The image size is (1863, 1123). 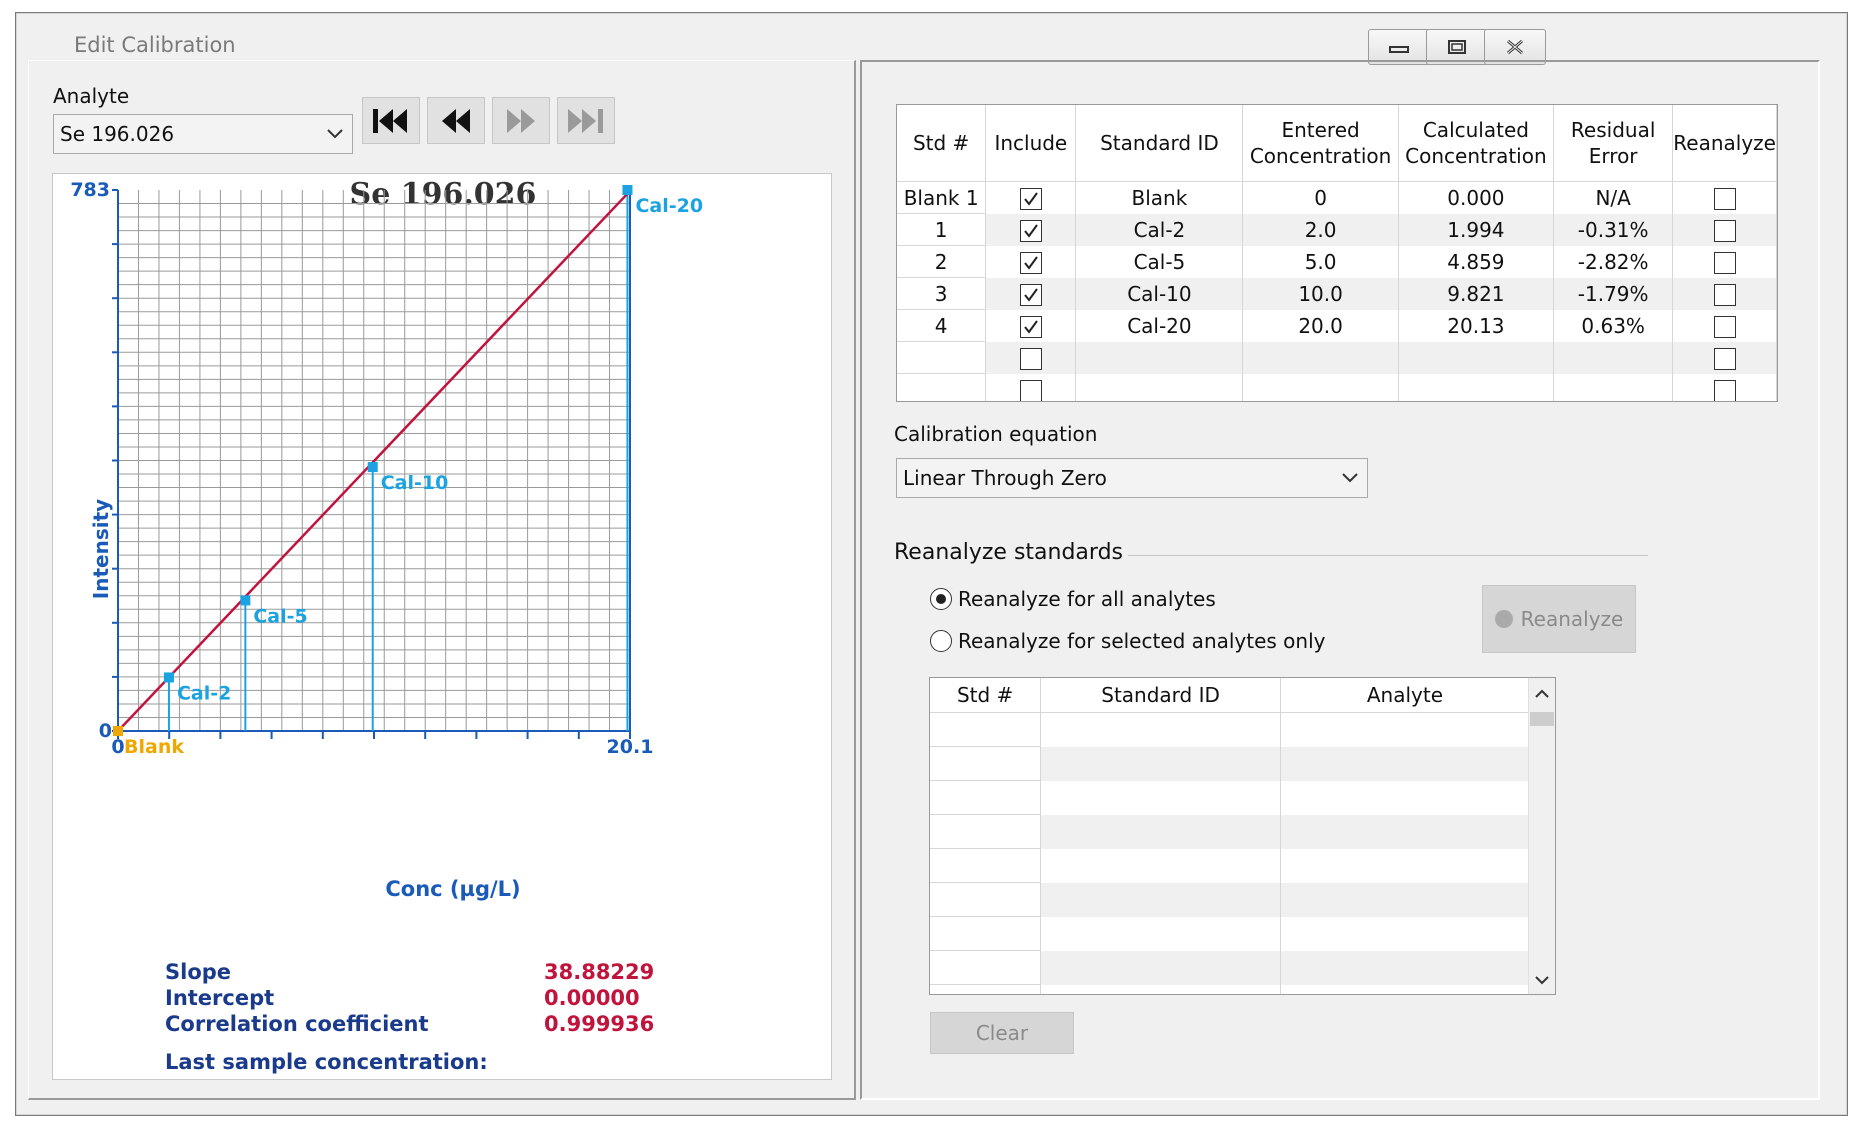 I want to click on std-table-cell: 2.0, so click(x=1320, y=229).